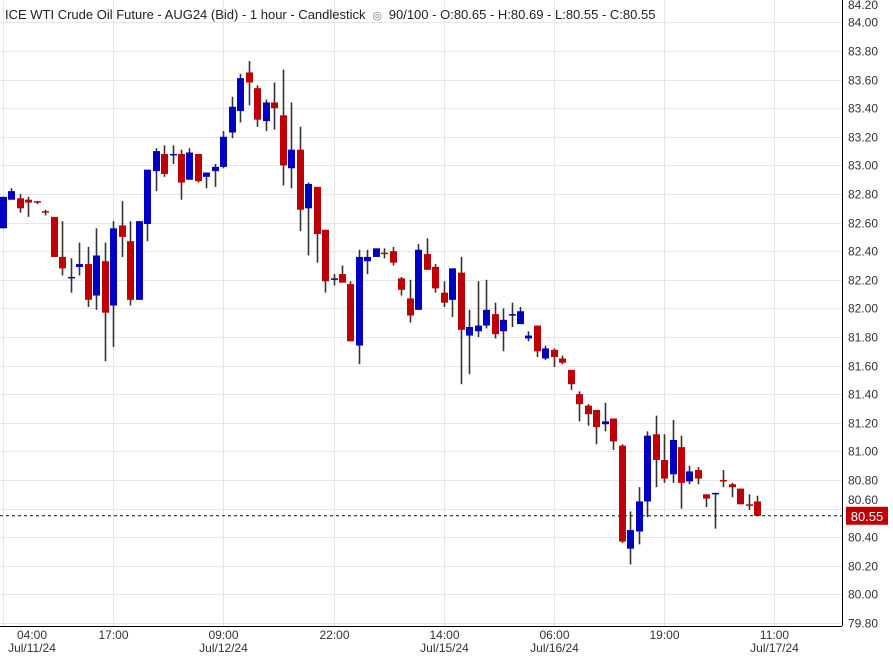 Image resolution: width=893 pixels, height=657 pixels. Describe the element at coordinates (863, 6) in the screenshot. I see `y-tick-label: 84.20` at that location.